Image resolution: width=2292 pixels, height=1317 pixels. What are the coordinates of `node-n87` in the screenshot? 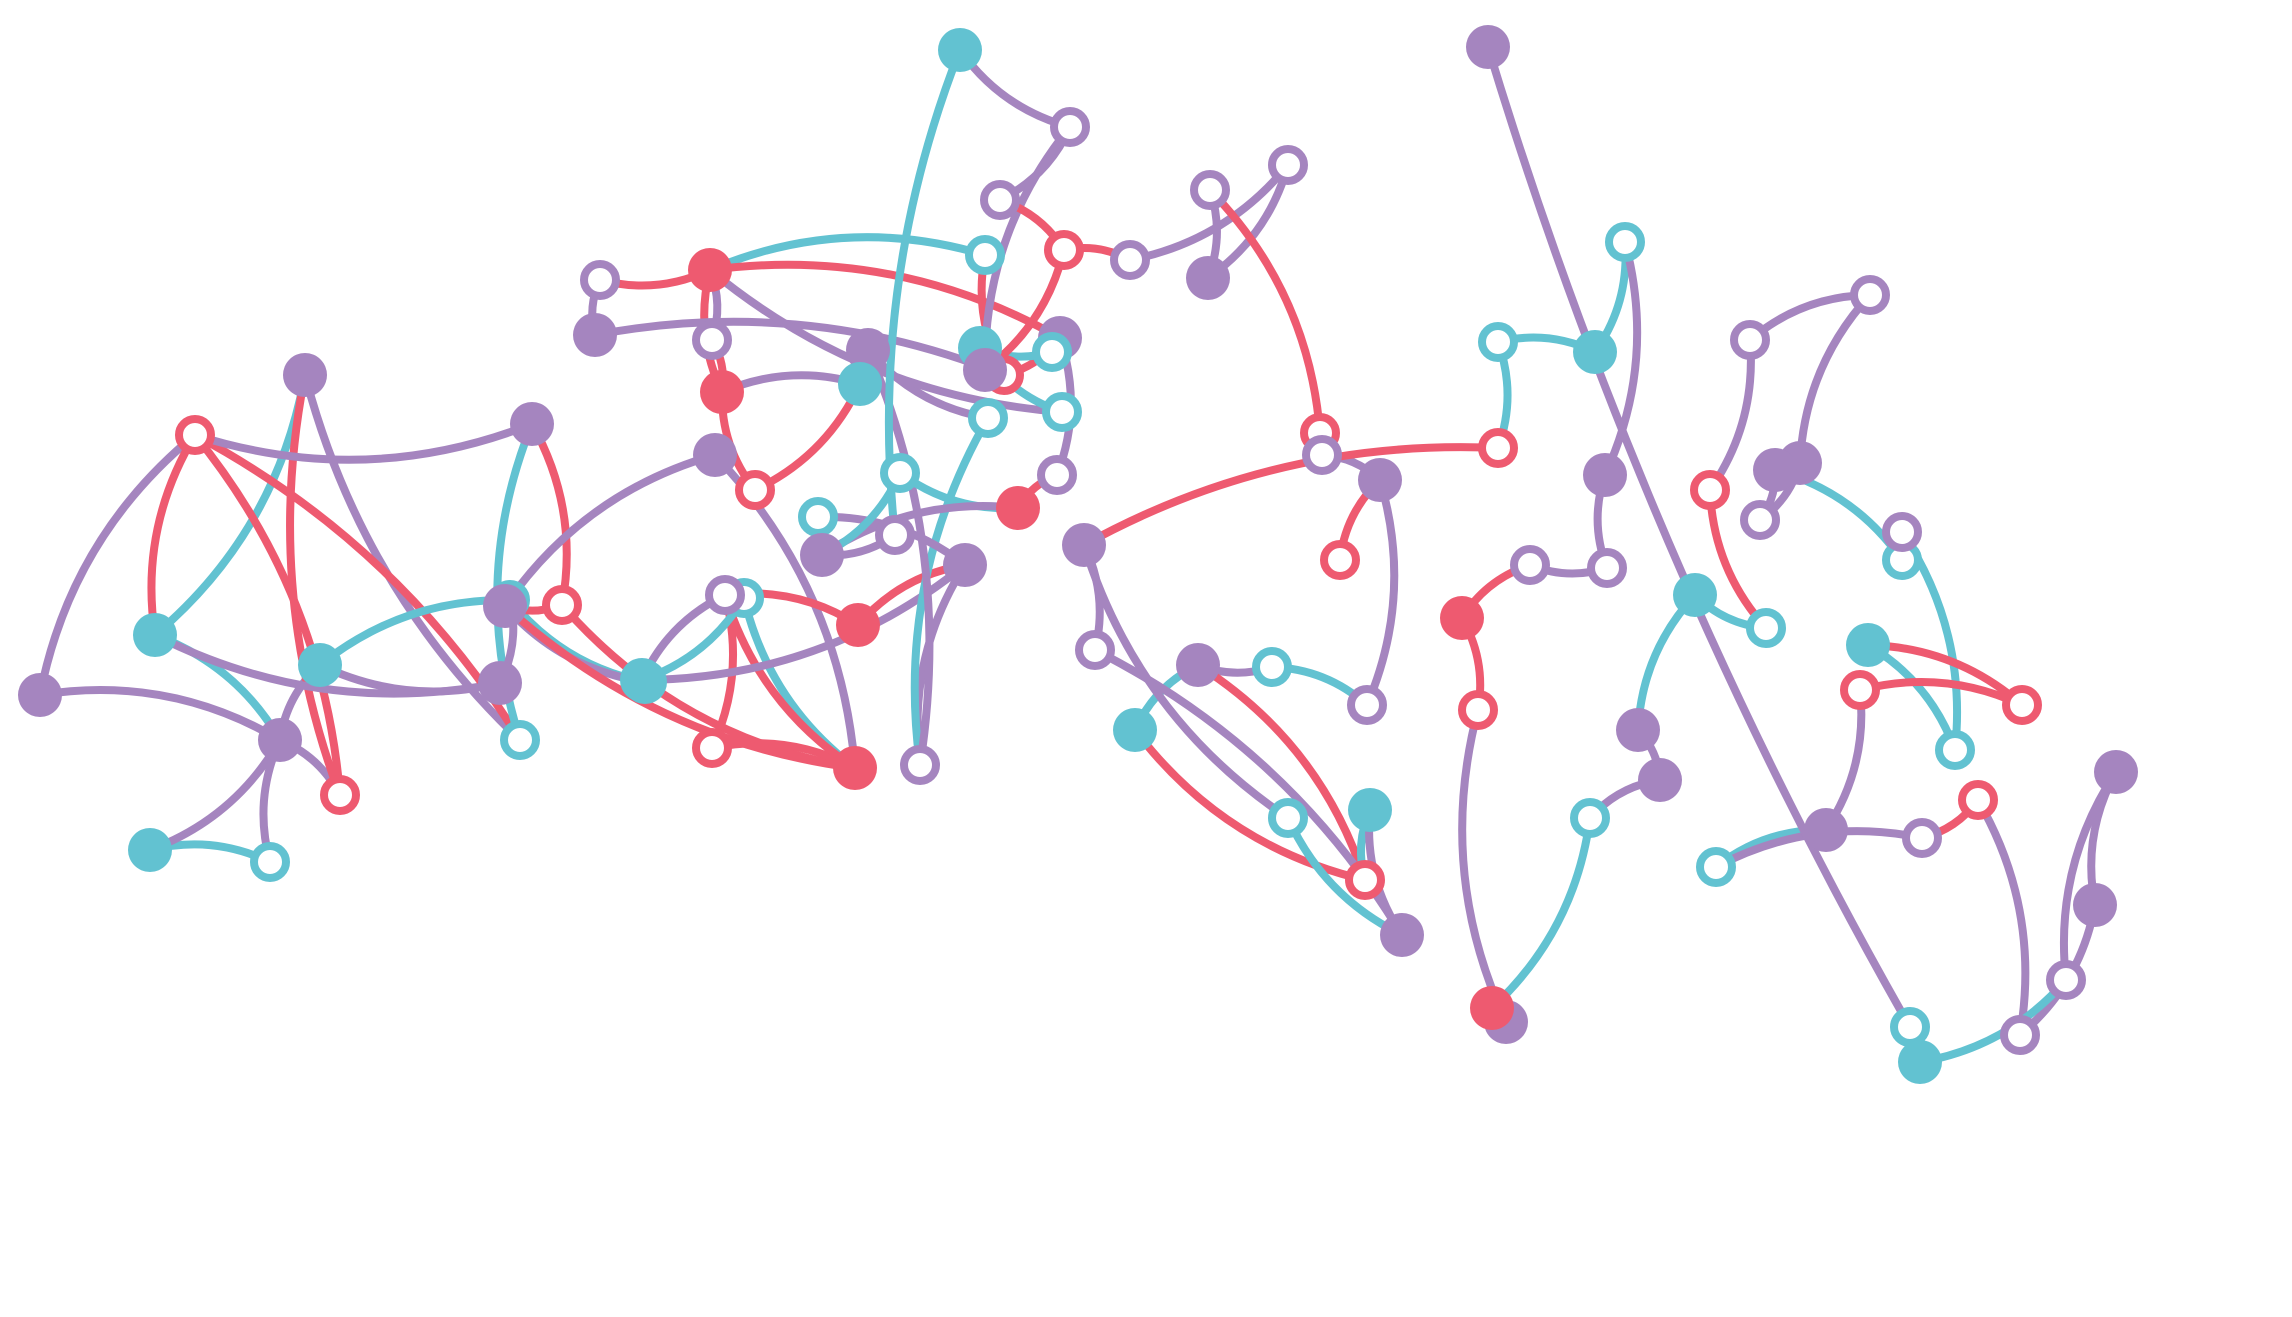 It's located at (1750, 340).